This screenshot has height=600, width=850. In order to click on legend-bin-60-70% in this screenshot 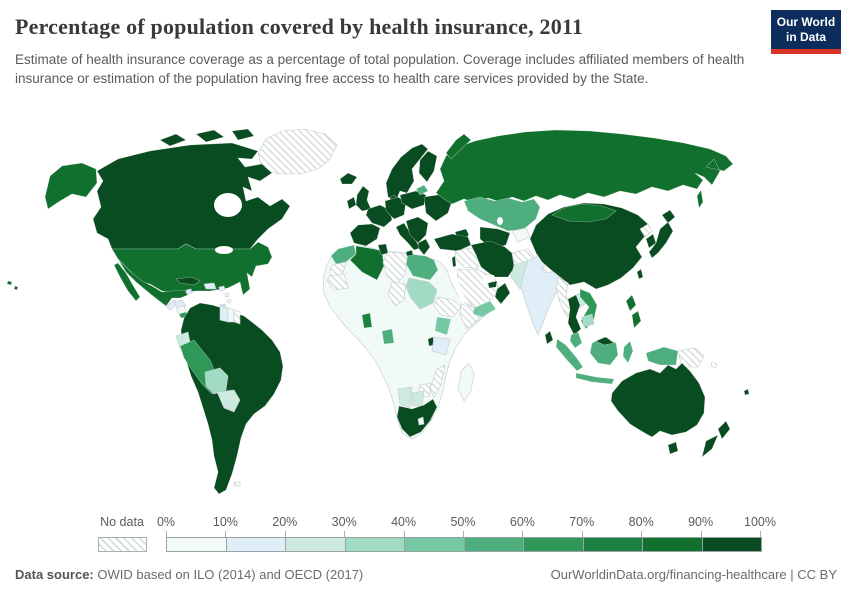, I will do `click(554, 544)`.